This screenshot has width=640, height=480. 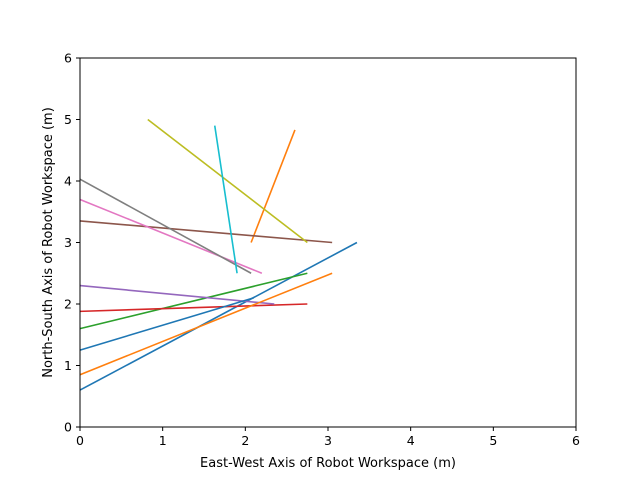 What do you see at coordinates (68, 242) in the screenshot?
I see `y-tick-label: 3` at bounding box center [68, 242].